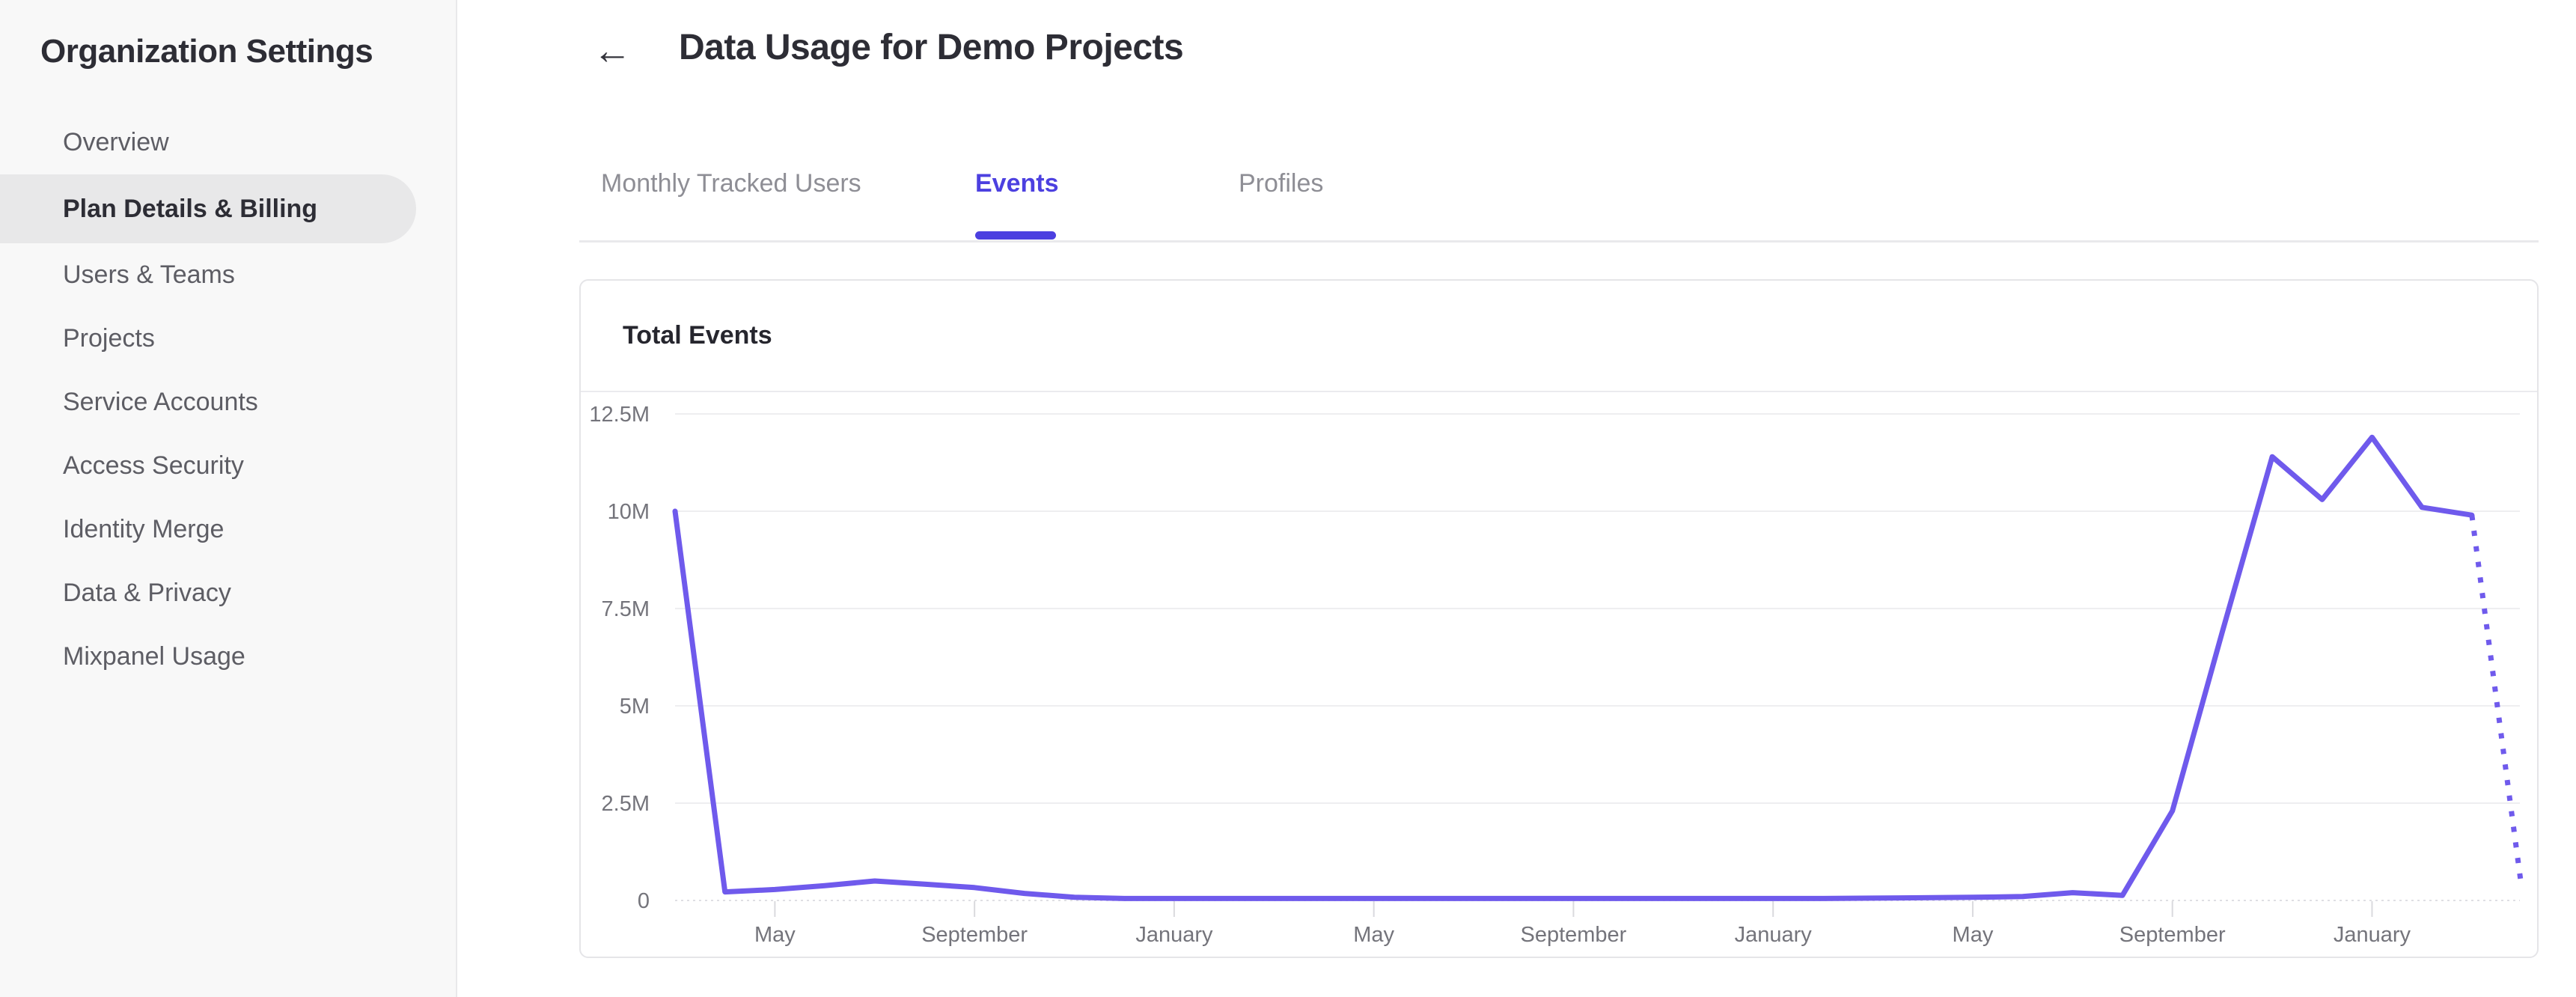  What do you see at coordinates (1559, 242) in the screenshot?
I see `tabbar-divider` at bounding box center [1559, 242].